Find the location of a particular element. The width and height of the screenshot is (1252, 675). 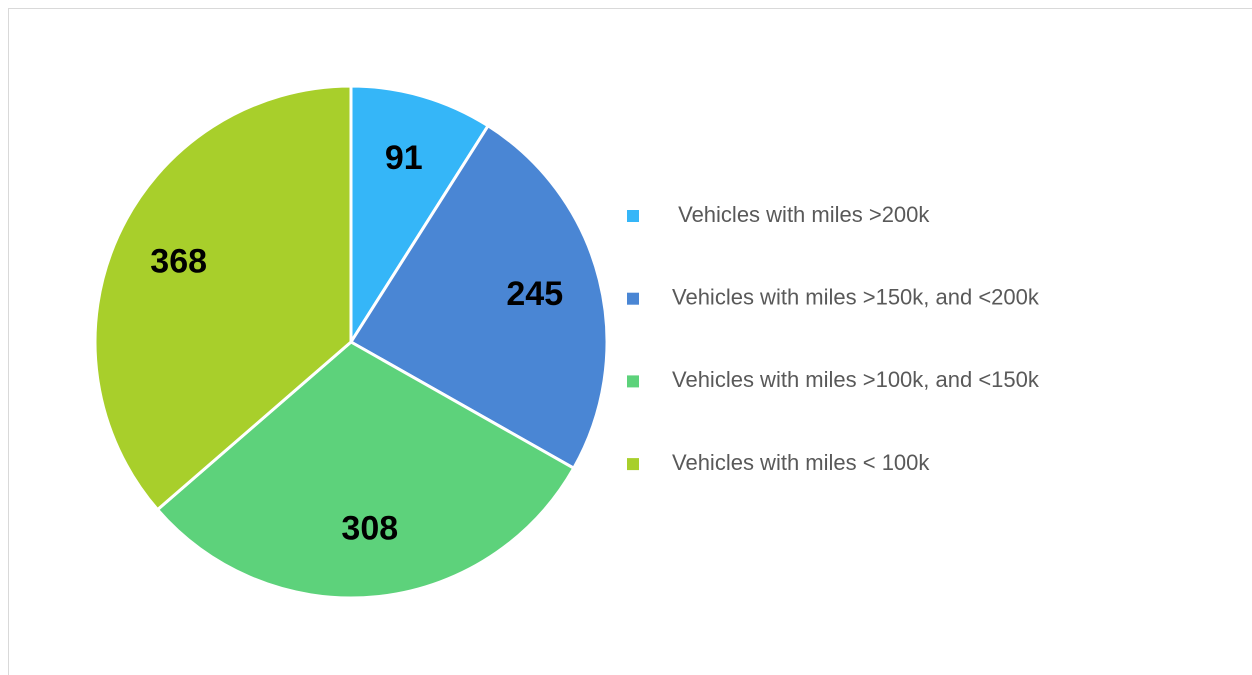

data-label: 308 is located at coordinates (369, 528).